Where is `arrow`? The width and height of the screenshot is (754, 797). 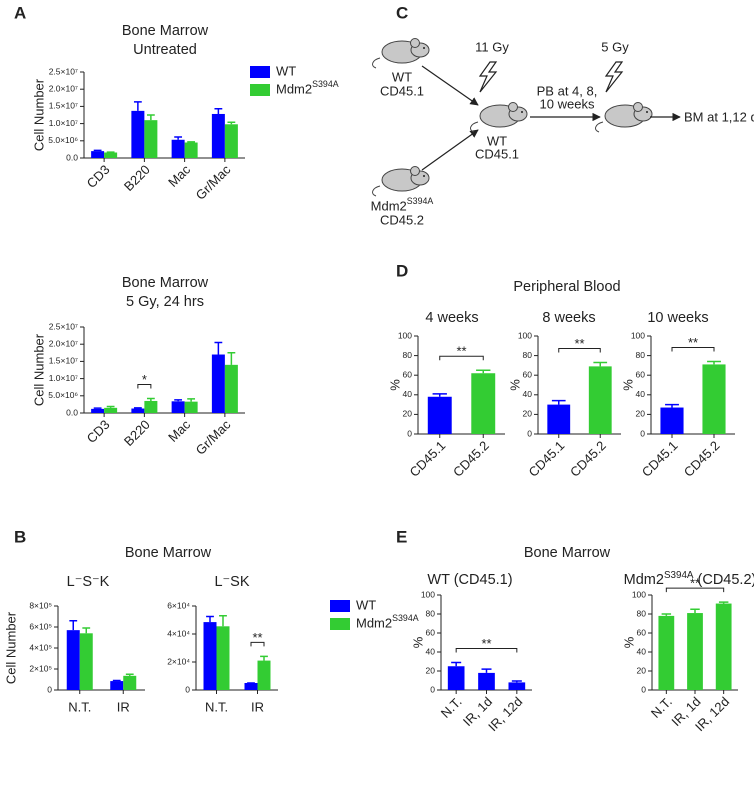 arrow is located at coordinates (450, 85).